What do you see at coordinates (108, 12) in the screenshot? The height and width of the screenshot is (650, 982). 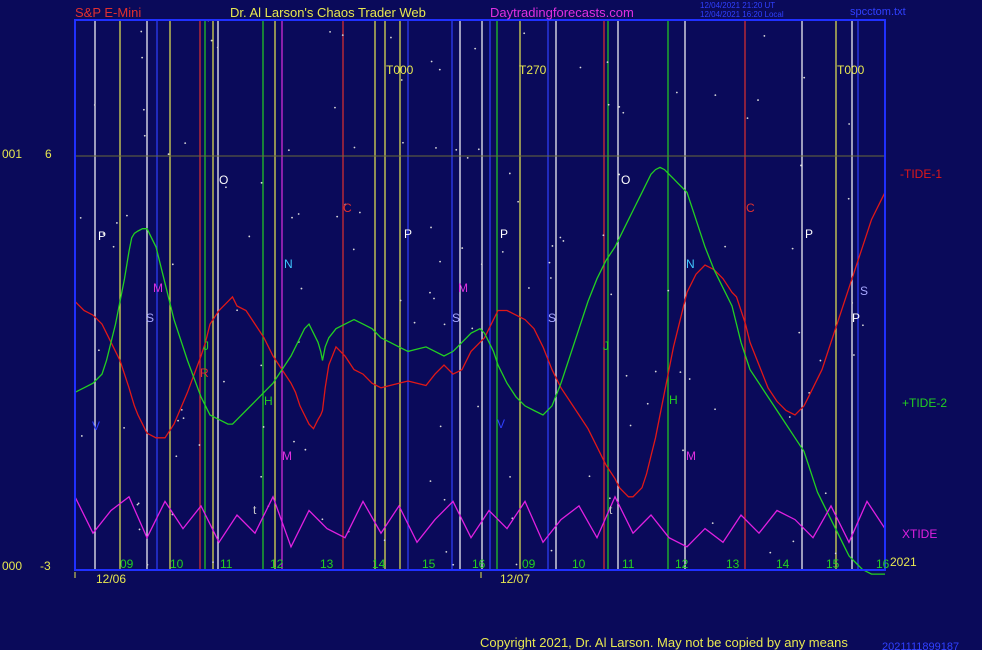 I see `header-left: S&P E-Mini` at bounding box center [108, 12].